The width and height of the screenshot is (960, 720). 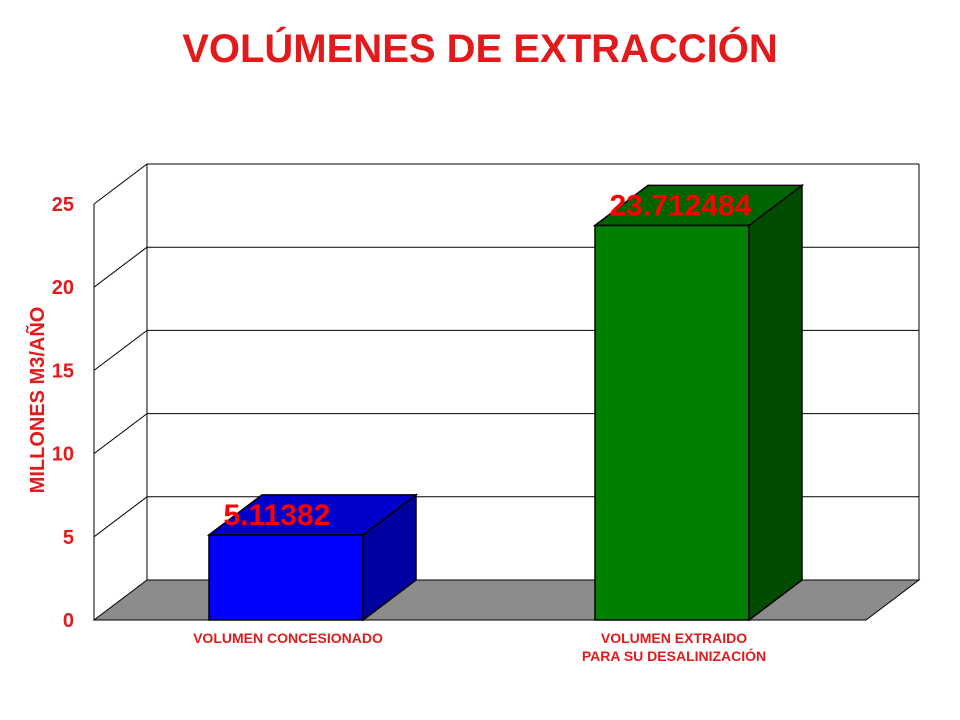 I want to click on data-label: 23.712484, so click(x=681, y=205).